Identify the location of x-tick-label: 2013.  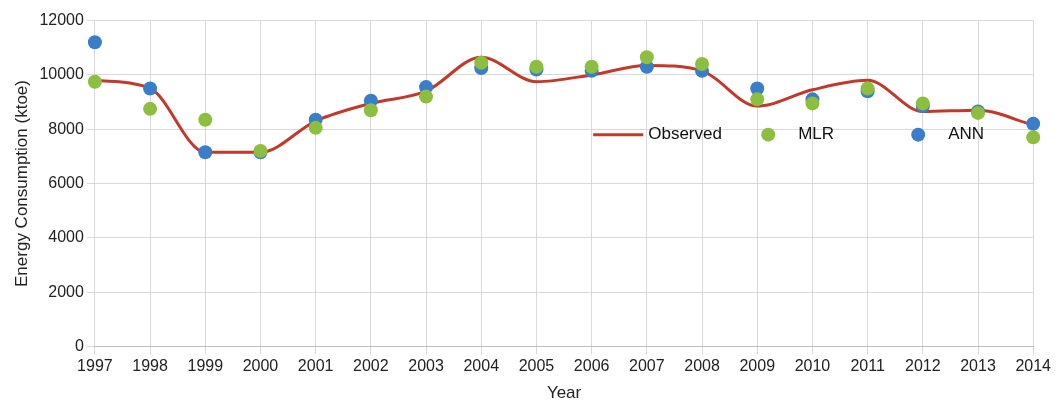
(978, 366).